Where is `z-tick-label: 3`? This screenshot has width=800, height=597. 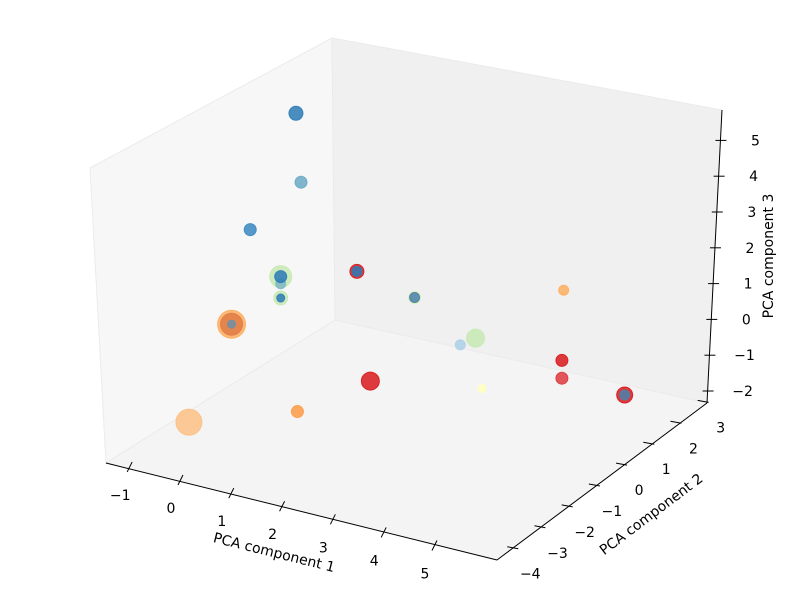 z-tick-label: 3 is located at coordinates (751, 213).